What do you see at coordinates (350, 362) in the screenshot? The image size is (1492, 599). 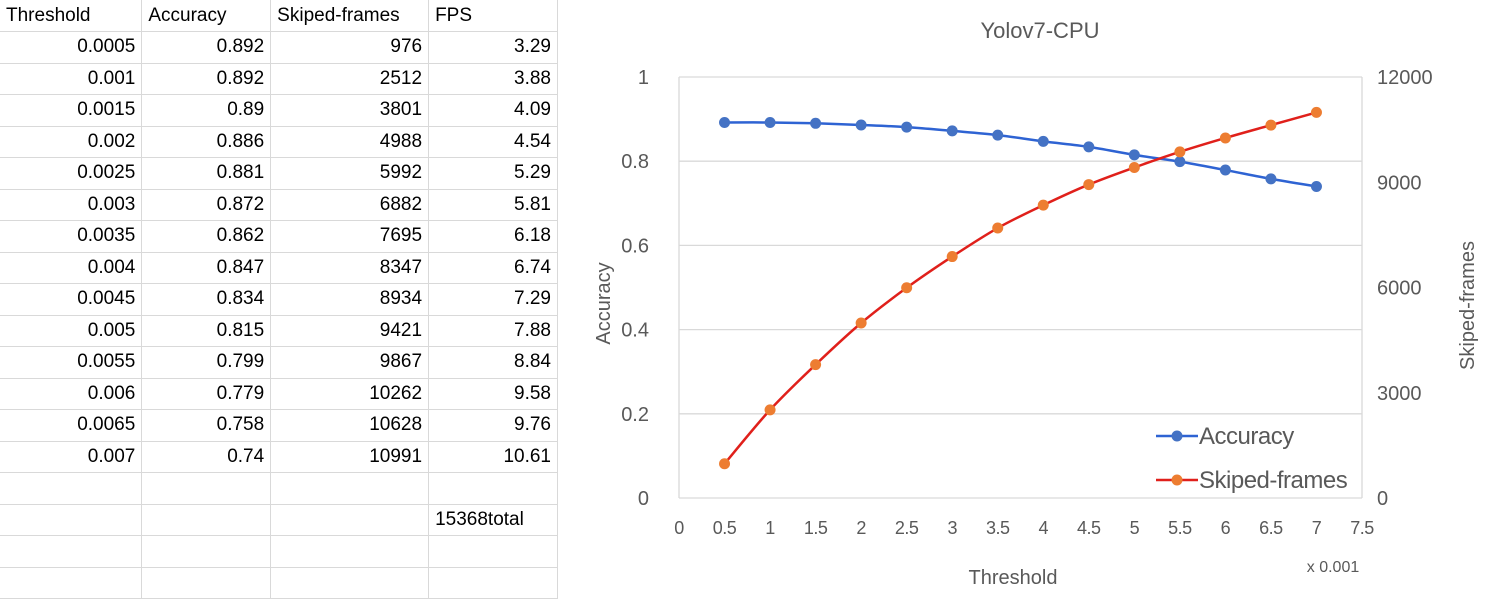 I see `table-cell: 9867` at bounding box center [350, 362].